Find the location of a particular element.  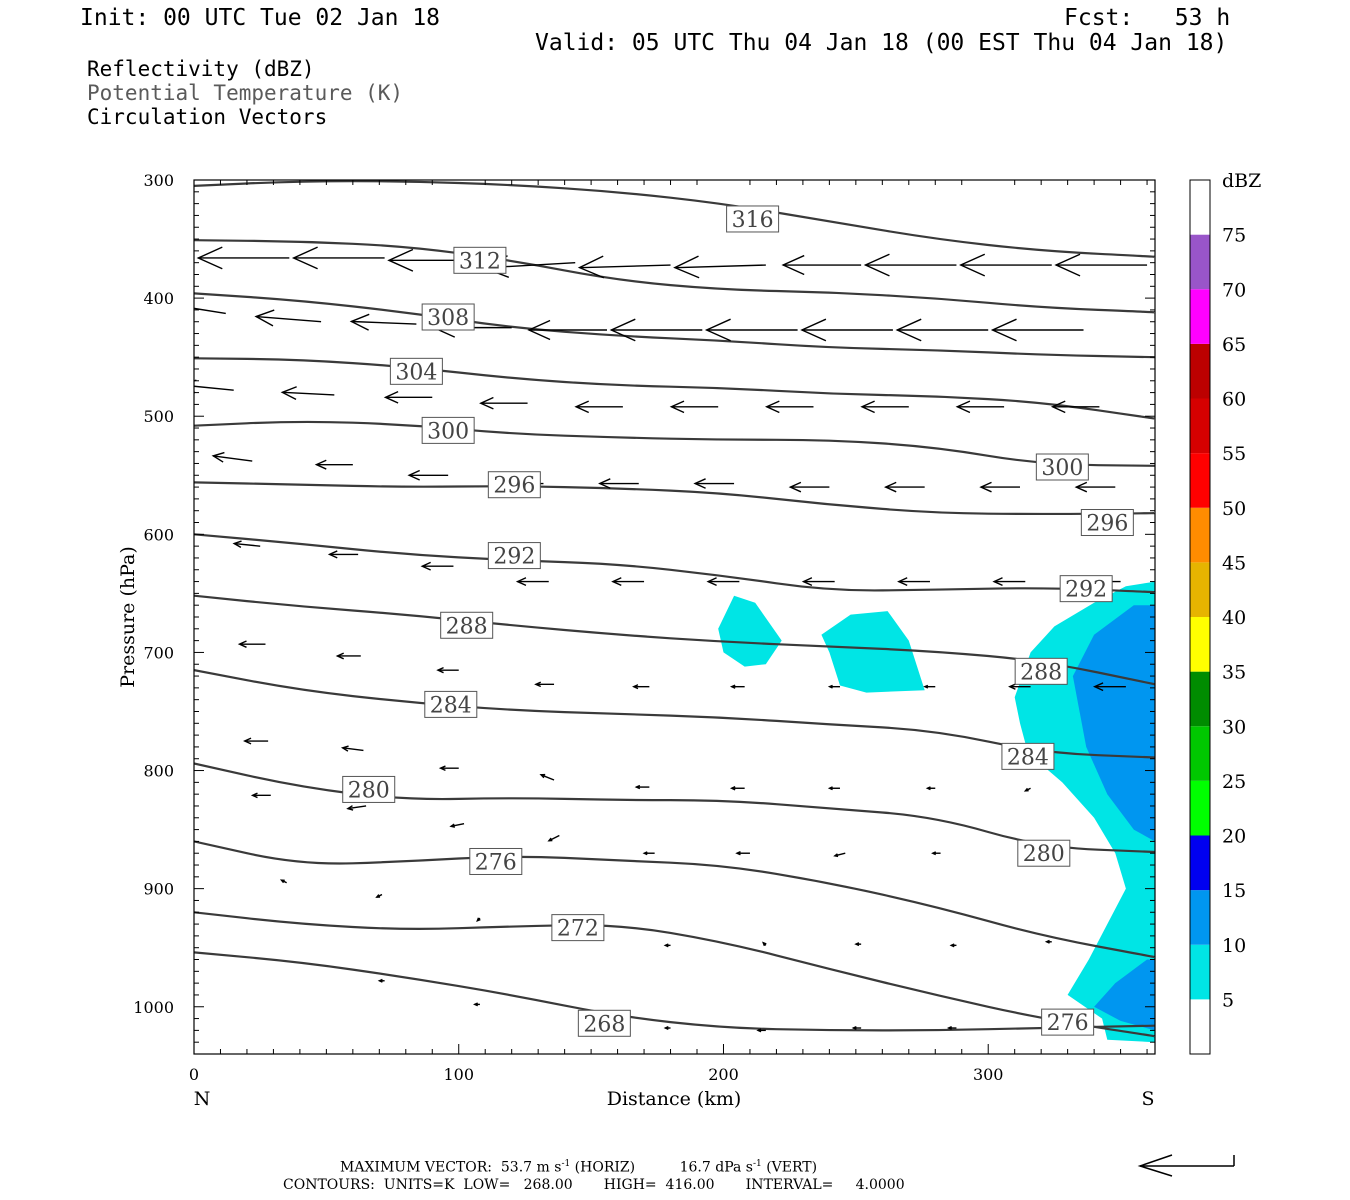

contour-label-300-1: 300 is located at coordinates (1062, 468).